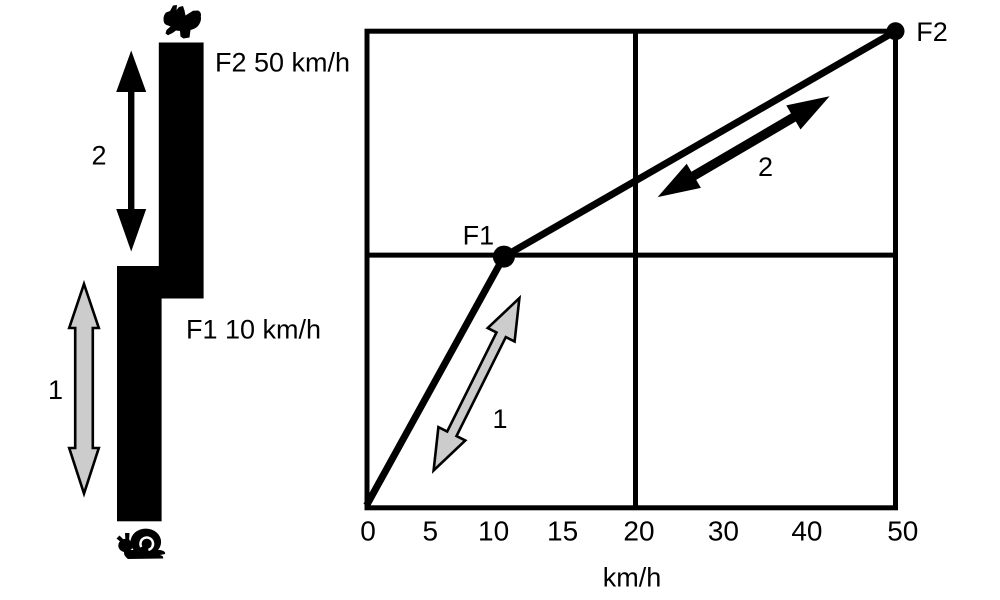 This screenshot has width=1000, height=600. What do you see at coordinates (368, 531) in the screenshot?
I see `svg-text: 0` at bounding box center [368, 531].